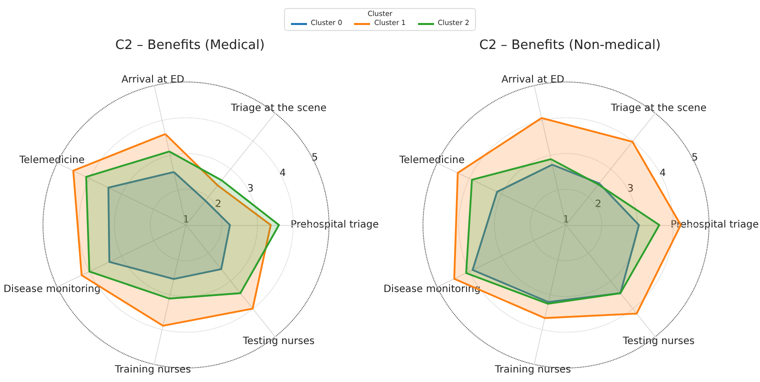 This screenshot has height=382, width=760. I want to click on spoke-label: Prehospital triage, so click(334, 225).